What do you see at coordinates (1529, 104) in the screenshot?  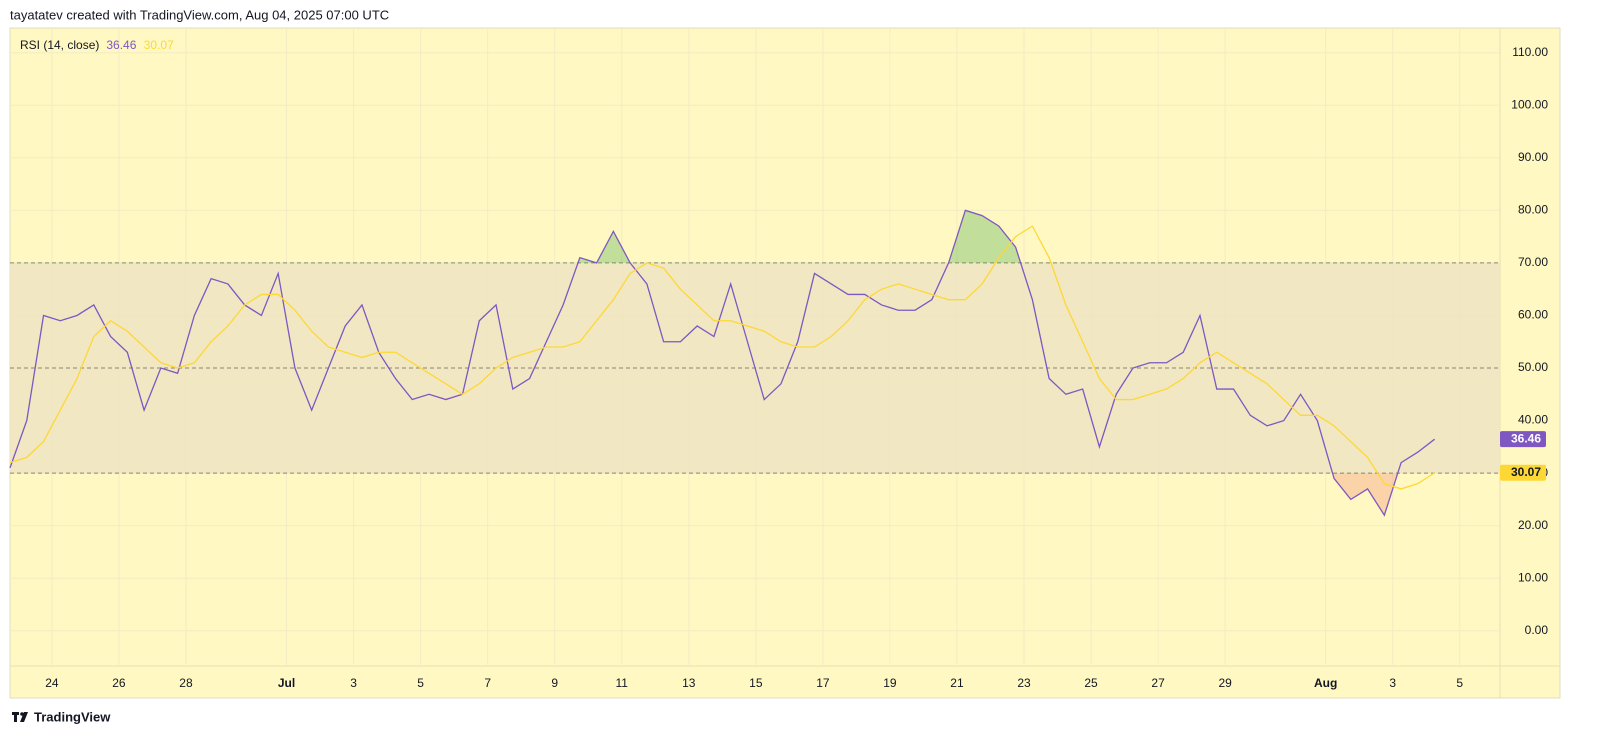 I see `y-tick-label: 100.00` at bounding box center [1529, 104].